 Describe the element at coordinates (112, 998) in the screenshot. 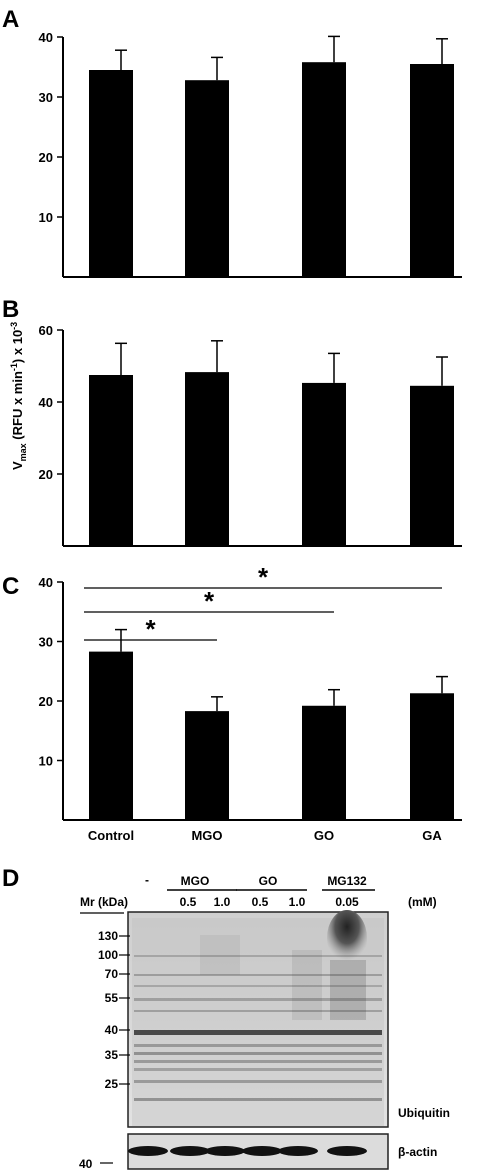

I see `mr-marker-label: 55` at that location.